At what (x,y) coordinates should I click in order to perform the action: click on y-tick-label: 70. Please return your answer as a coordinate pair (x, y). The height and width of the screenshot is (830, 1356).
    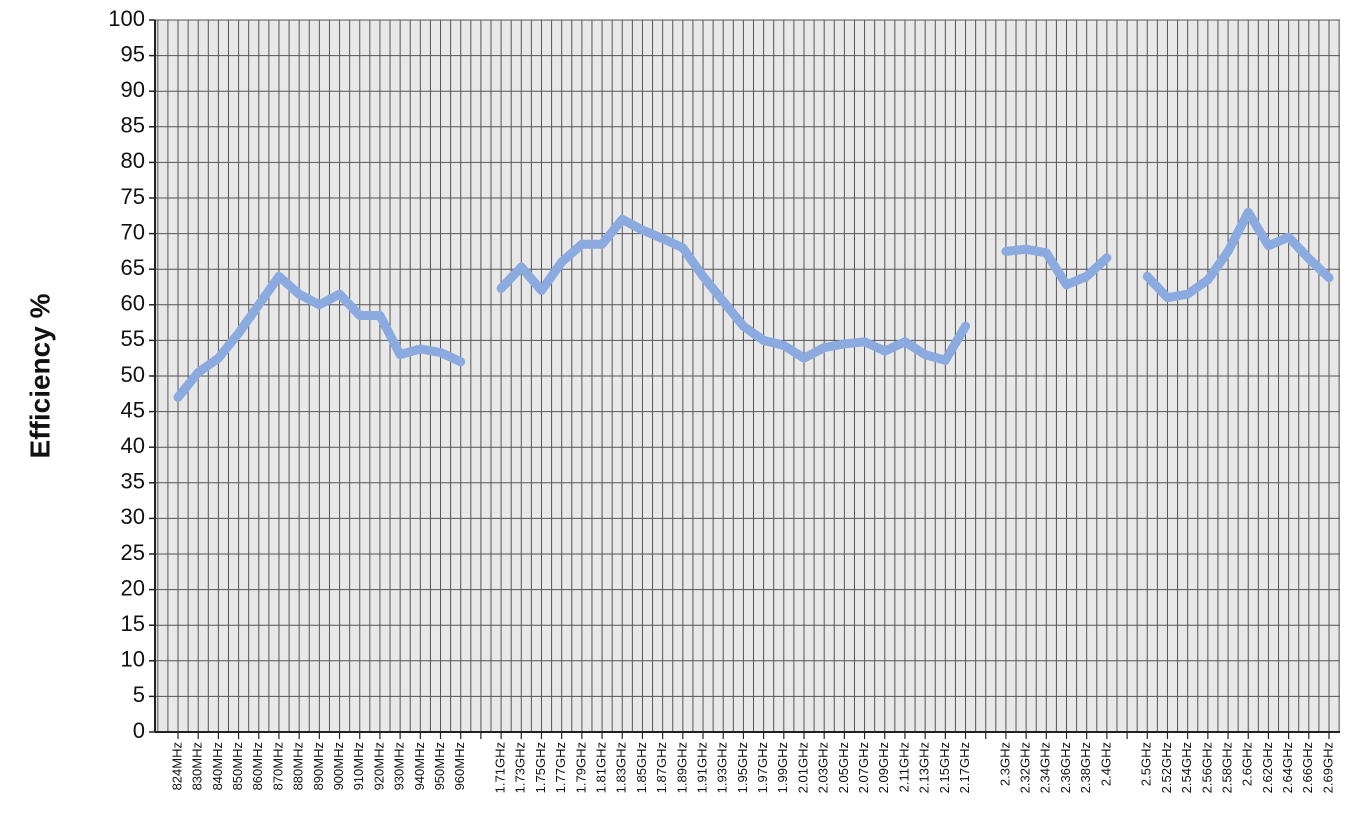
    Looking at the image, I should click on (133, 231).